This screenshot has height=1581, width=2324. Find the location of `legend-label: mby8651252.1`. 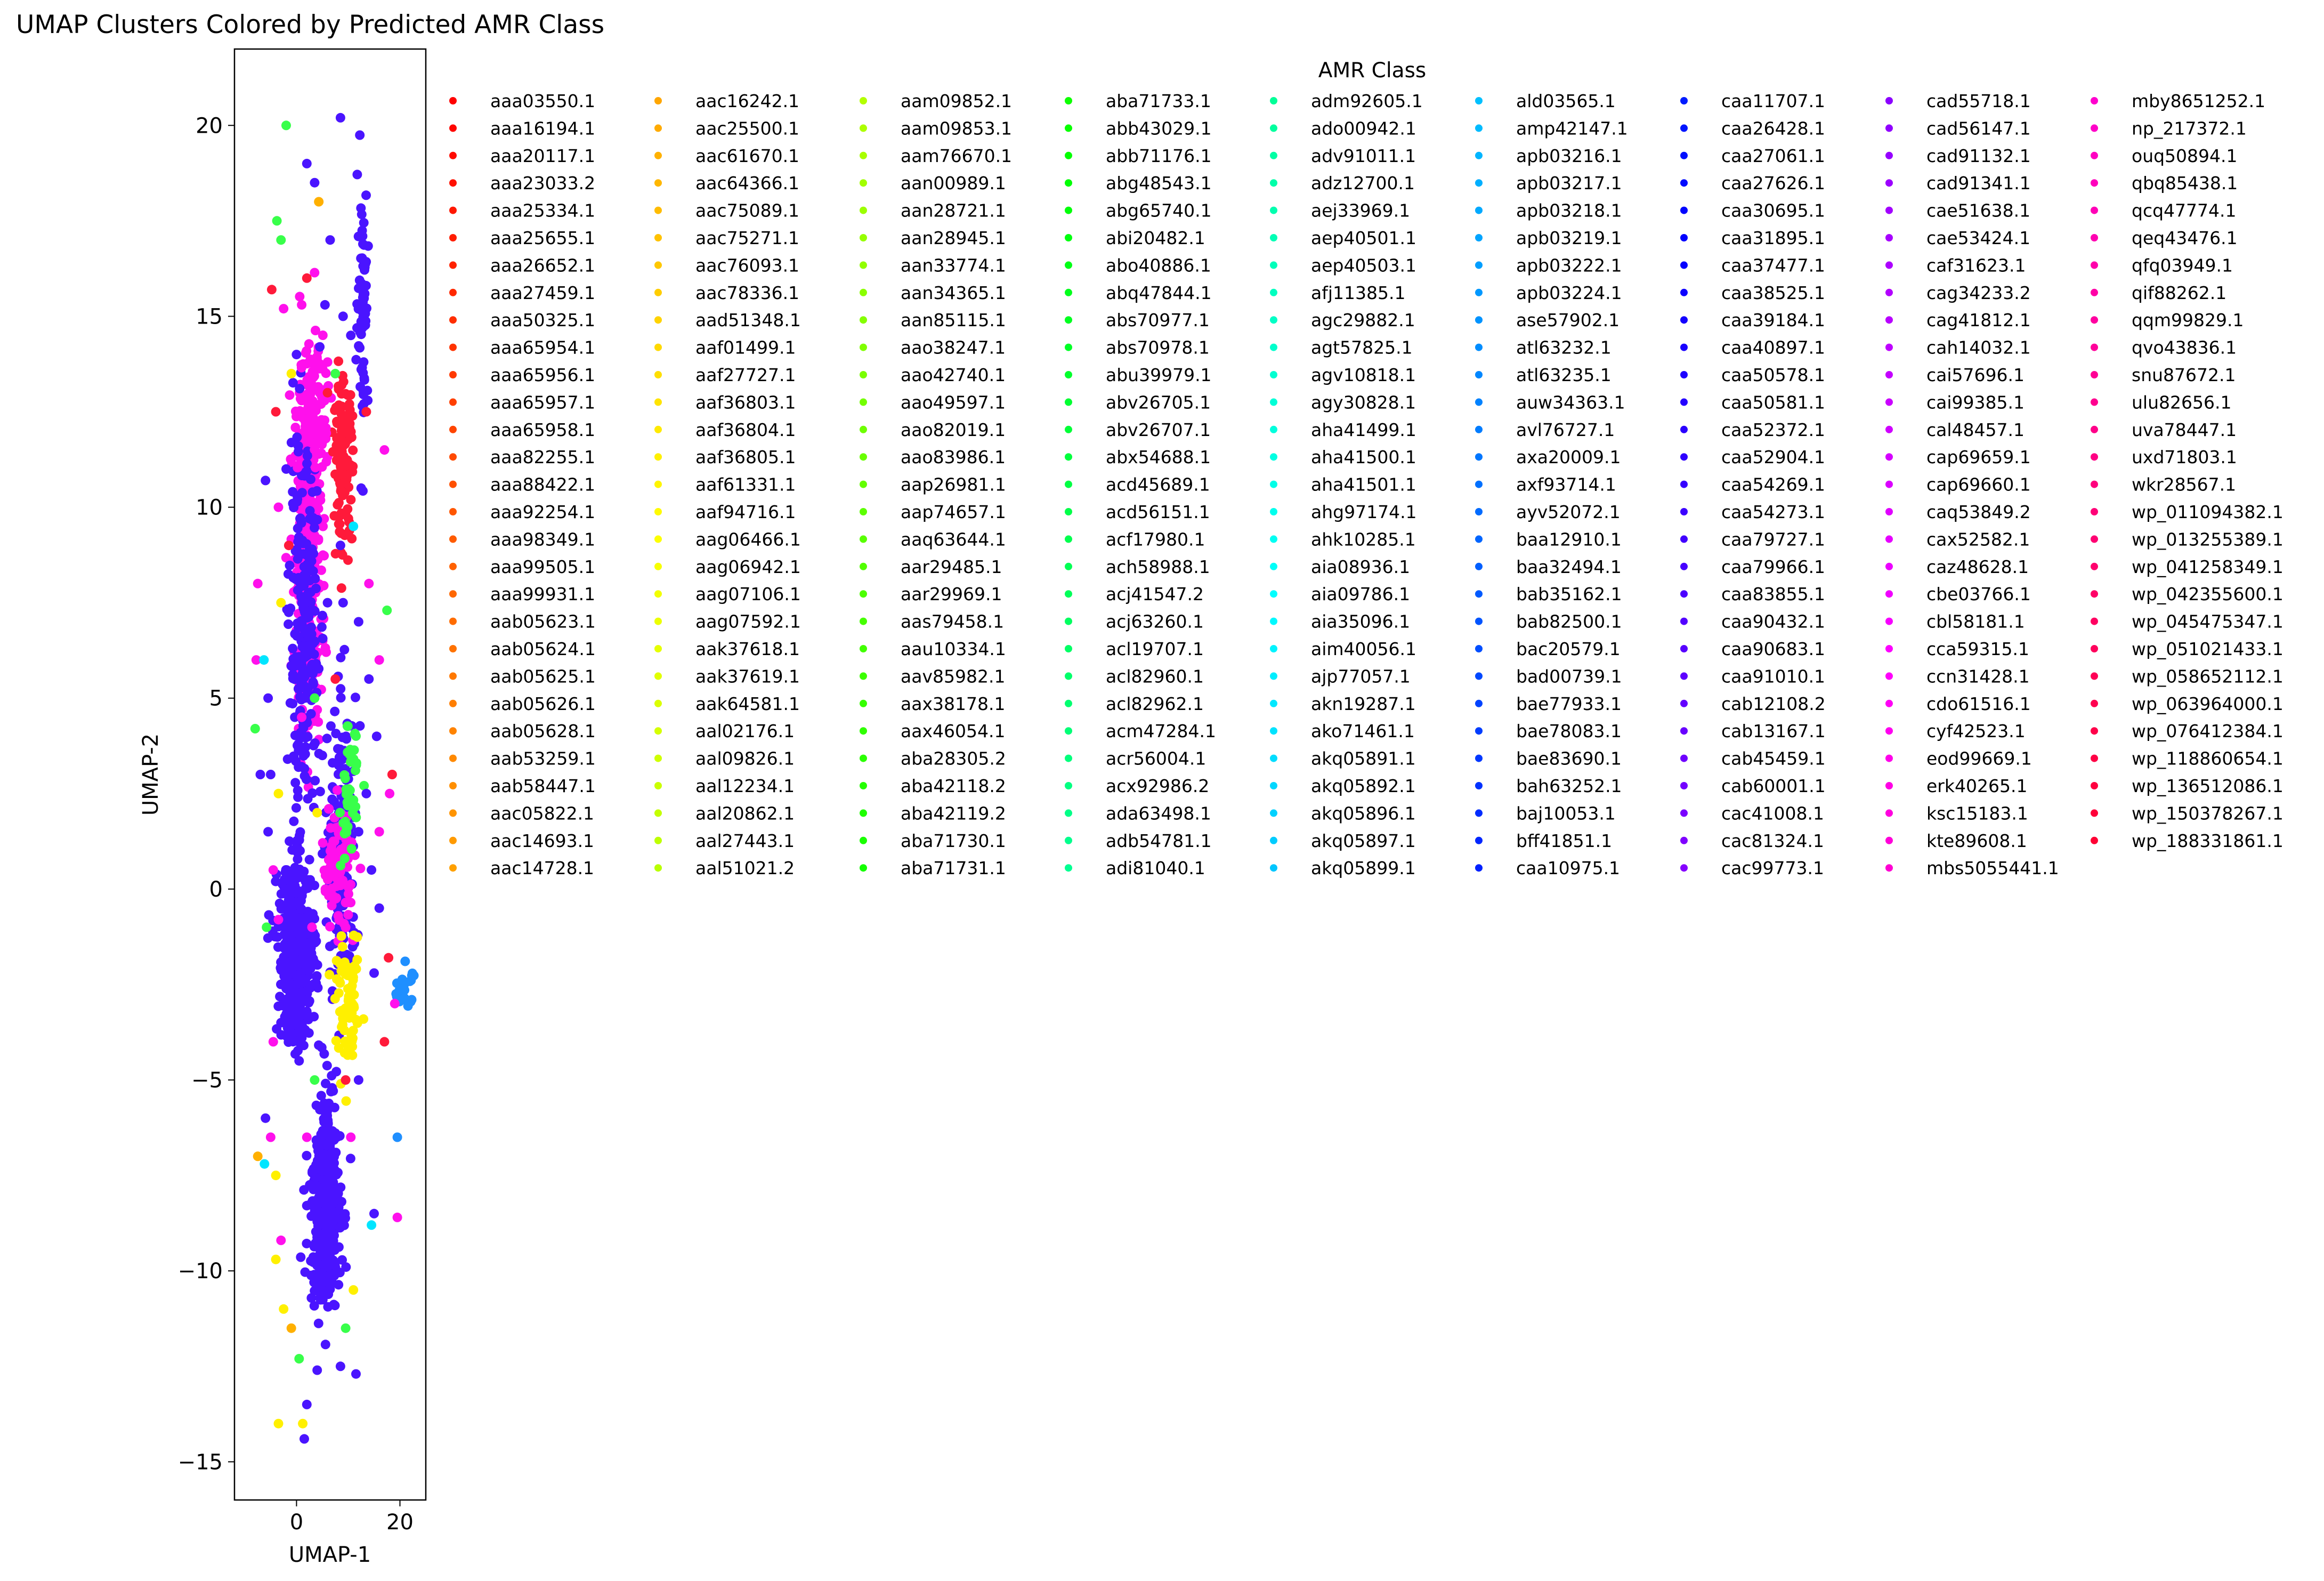

legend-label: mby8651252.1 is located at coordinates (2198, 101).